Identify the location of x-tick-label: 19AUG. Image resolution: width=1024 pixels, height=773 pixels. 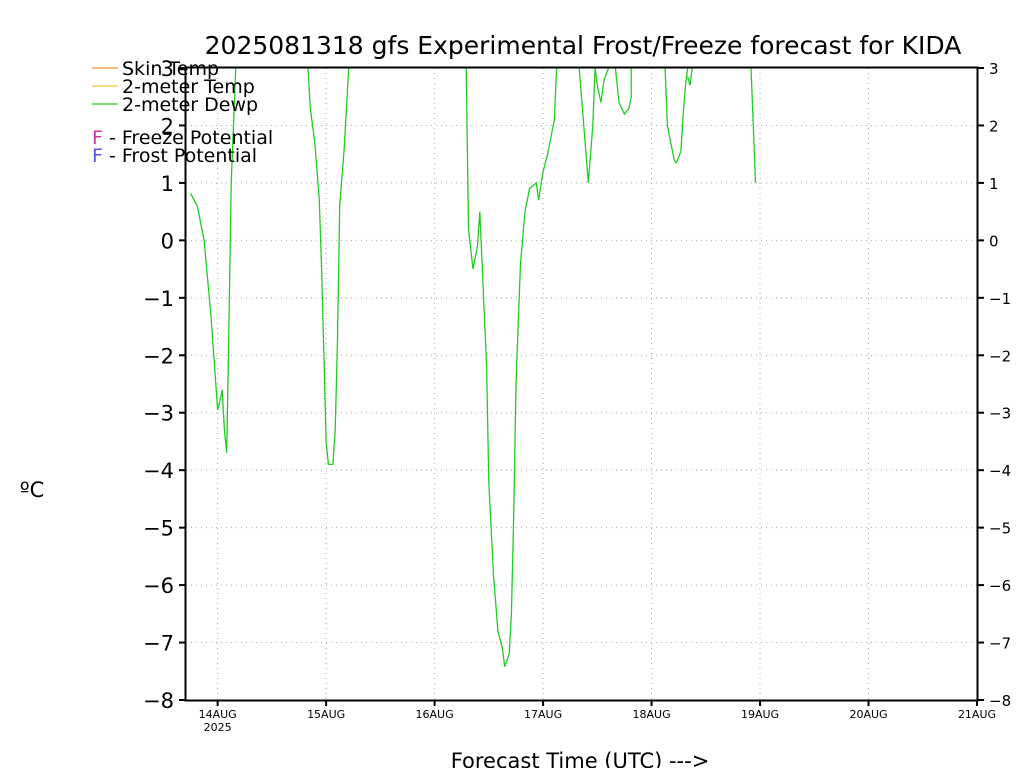
(760, 714).